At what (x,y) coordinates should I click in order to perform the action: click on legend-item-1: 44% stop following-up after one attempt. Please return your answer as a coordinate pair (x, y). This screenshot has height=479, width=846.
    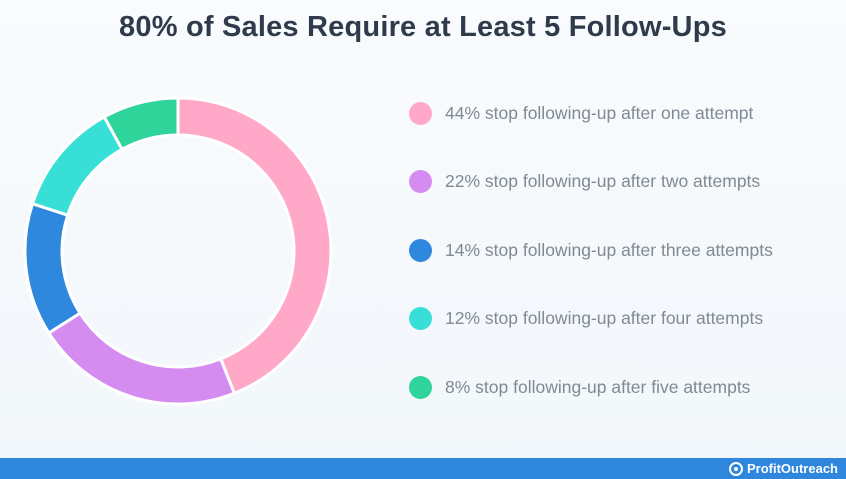
    Looking at the image, I should click on (581, 113).